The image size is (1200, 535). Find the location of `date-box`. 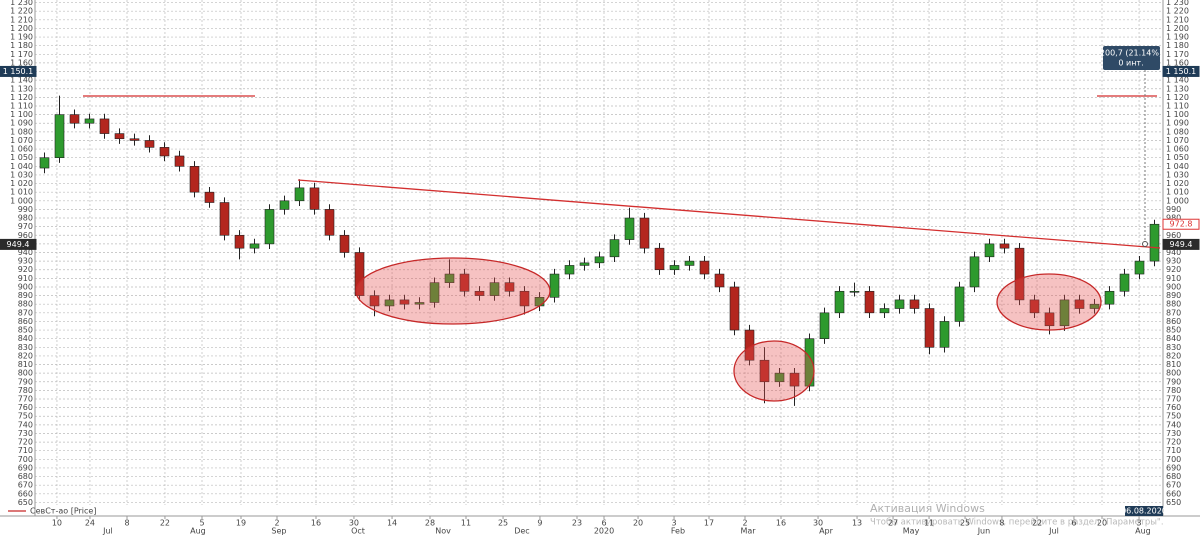

date-box is located at coordinates (1144, 511).